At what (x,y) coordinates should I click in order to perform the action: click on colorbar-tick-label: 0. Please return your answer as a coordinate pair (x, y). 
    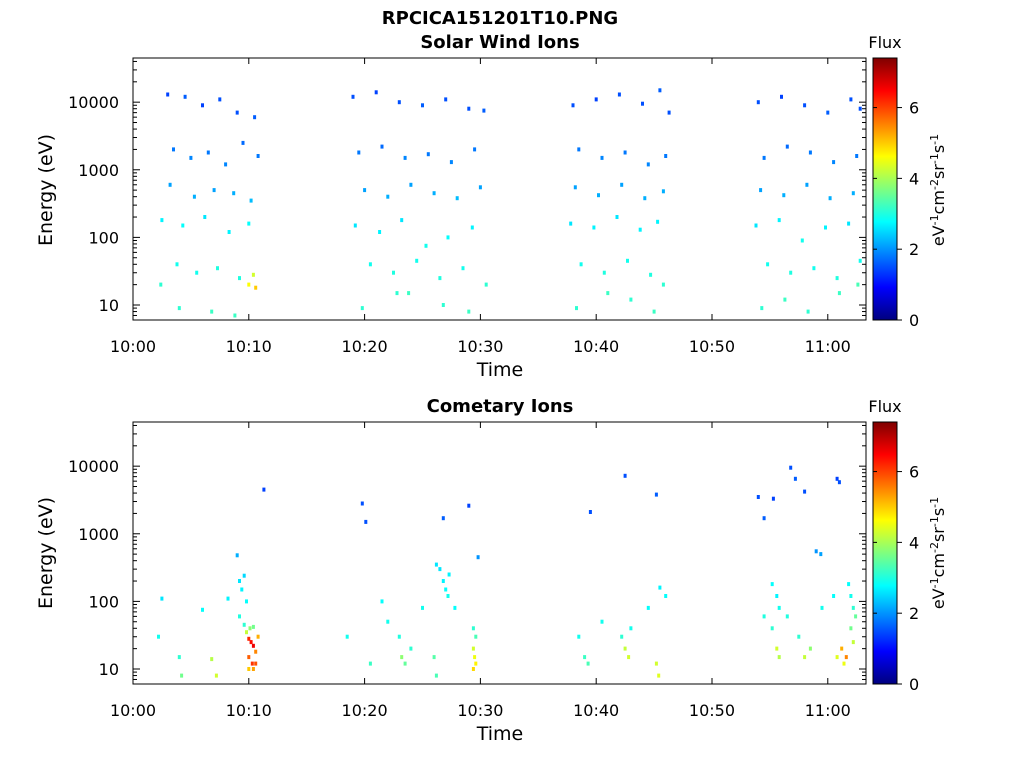
    Looking at the image, I should click on (914, 320).